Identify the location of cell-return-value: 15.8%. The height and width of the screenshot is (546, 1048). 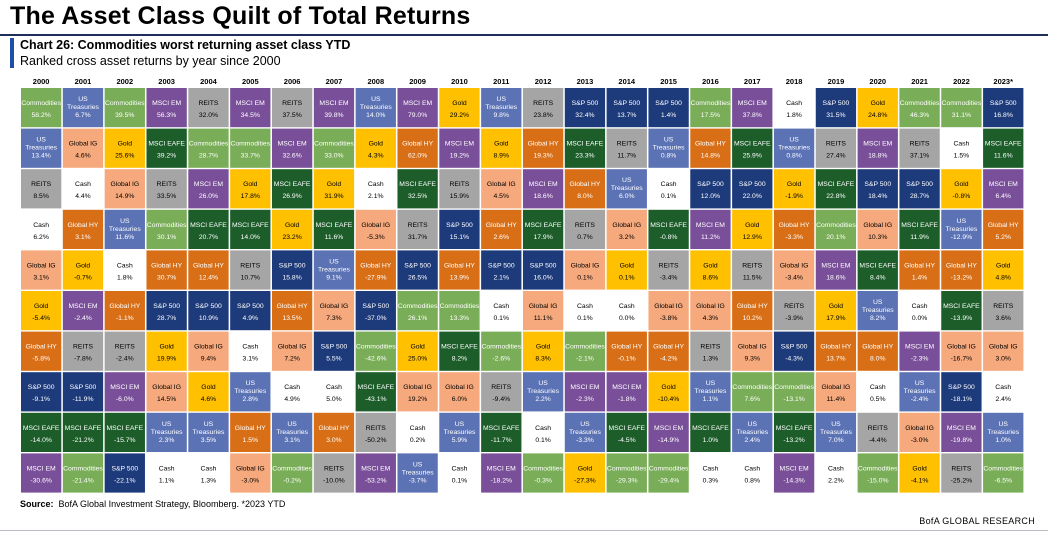
(291, 277).